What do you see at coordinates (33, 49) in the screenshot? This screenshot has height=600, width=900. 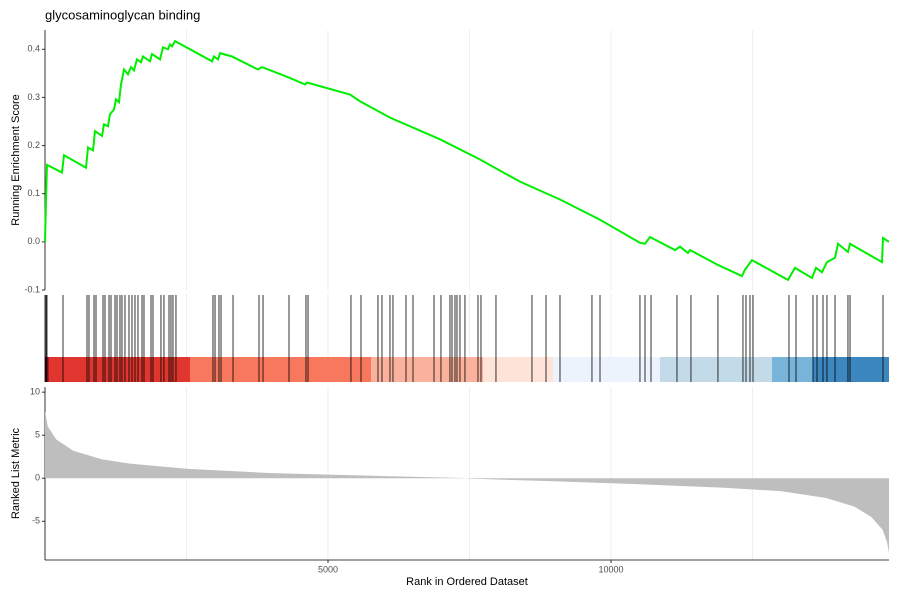 I see `y-tick-label: 0.4` at bounding box center [33, 49].